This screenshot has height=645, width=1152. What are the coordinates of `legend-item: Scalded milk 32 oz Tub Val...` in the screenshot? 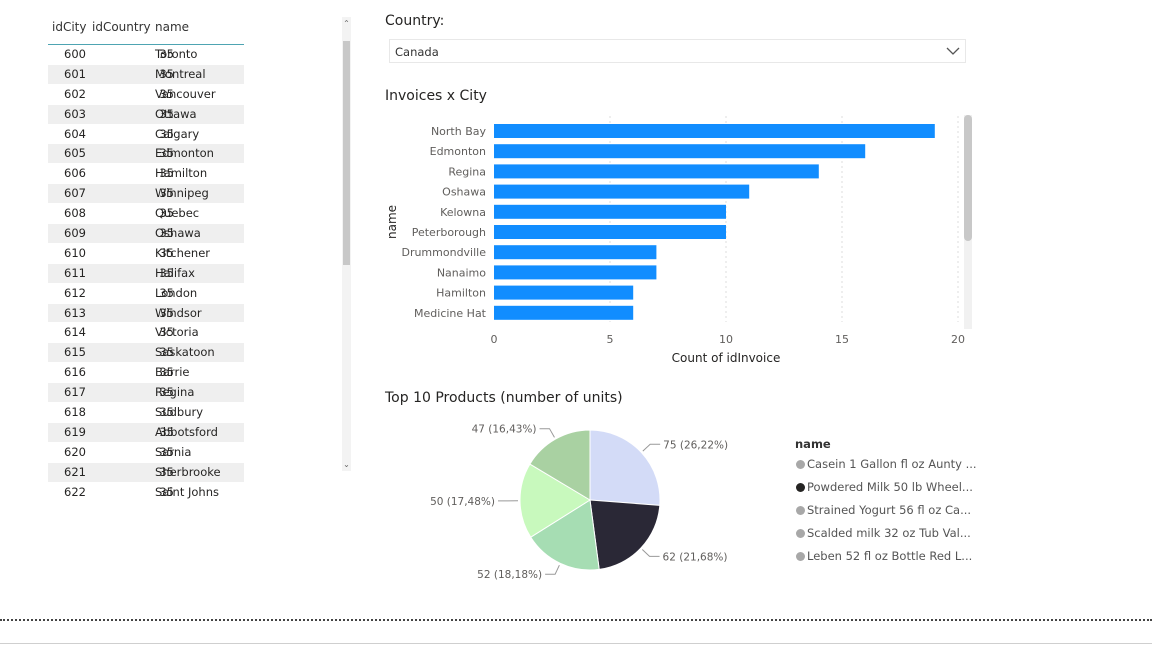 It's located at (886, 537).